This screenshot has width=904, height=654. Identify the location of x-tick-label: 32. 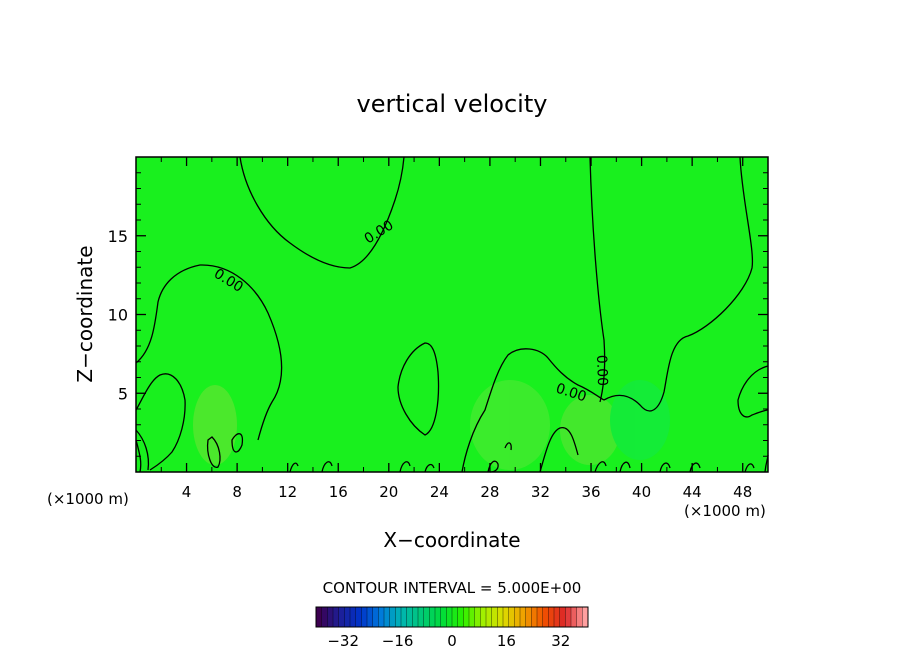
(540, 492).